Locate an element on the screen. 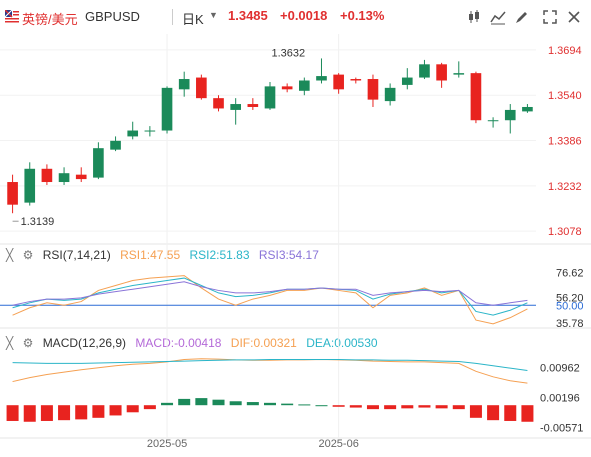  y-tick-label: 1.3540 is located at coordinates (565, 96).